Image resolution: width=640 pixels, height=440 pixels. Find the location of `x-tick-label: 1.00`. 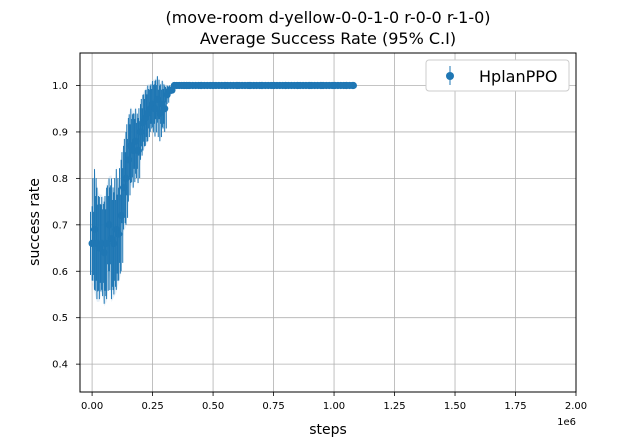

x-tick-label: 1.00 is located at coordinates (334, 406).